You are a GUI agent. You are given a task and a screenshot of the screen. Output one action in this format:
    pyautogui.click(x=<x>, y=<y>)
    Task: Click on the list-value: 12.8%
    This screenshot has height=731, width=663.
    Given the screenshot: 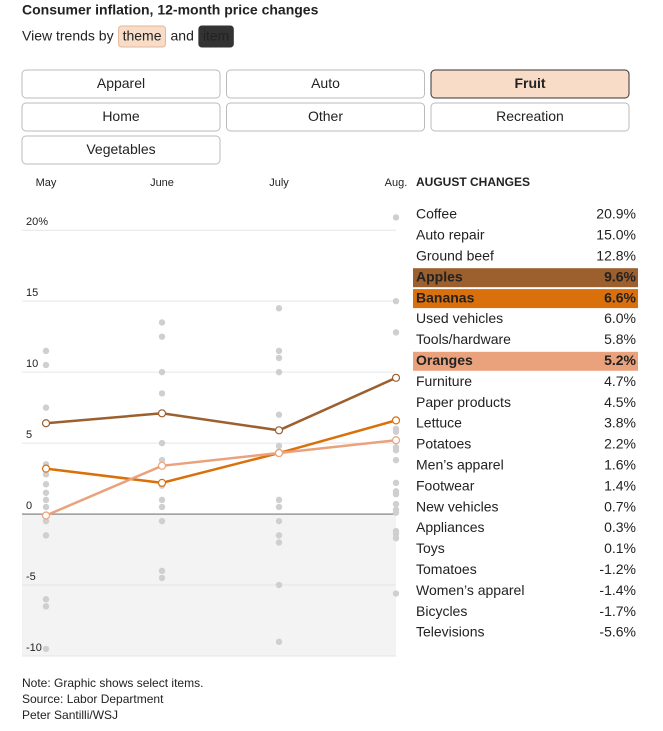 What is the action you would take?
    pyautogui.click(x=616, y=256)
    